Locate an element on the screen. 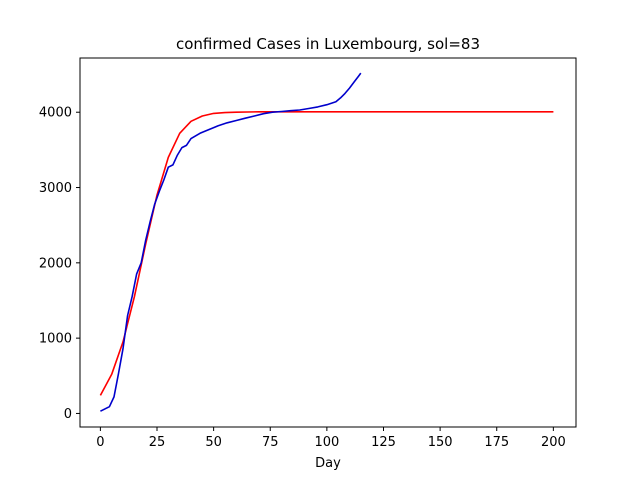 This screenshot has height=480, width=640. y-axis: 0 1000 2000 3000 4000 is located at coordinates (59, 264).